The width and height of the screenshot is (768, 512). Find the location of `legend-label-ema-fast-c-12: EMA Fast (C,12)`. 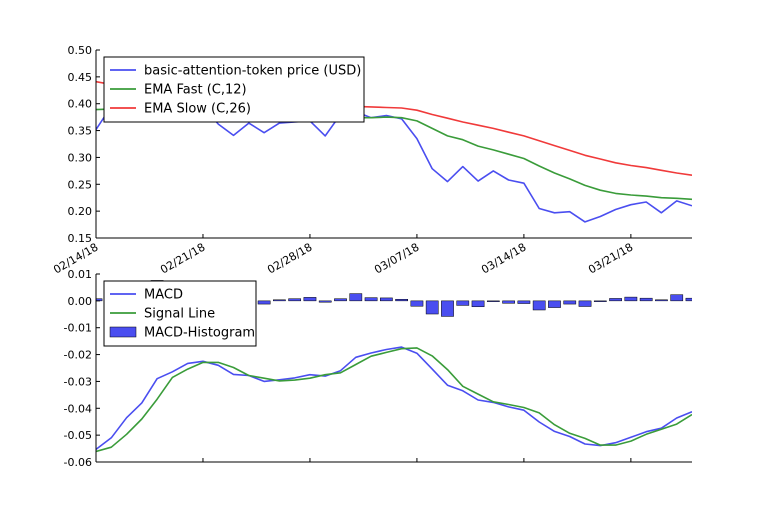

legend-label-ema-fast-c-12: EMA Fast (C,12) is located at coordinates (195, 90).